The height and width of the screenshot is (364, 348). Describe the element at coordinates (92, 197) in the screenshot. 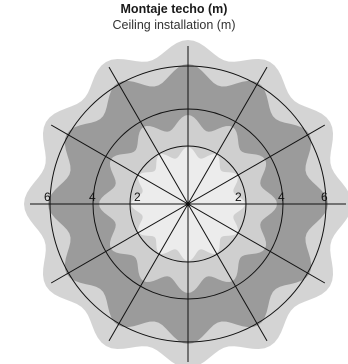

I see `label-left-4m: 4` at that location.